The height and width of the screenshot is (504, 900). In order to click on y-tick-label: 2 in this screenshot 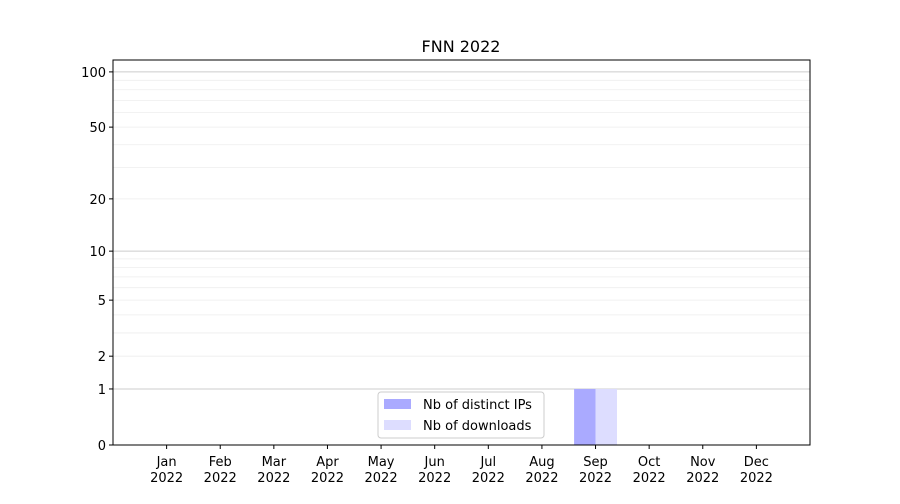, I will do `click(102, 357)`.